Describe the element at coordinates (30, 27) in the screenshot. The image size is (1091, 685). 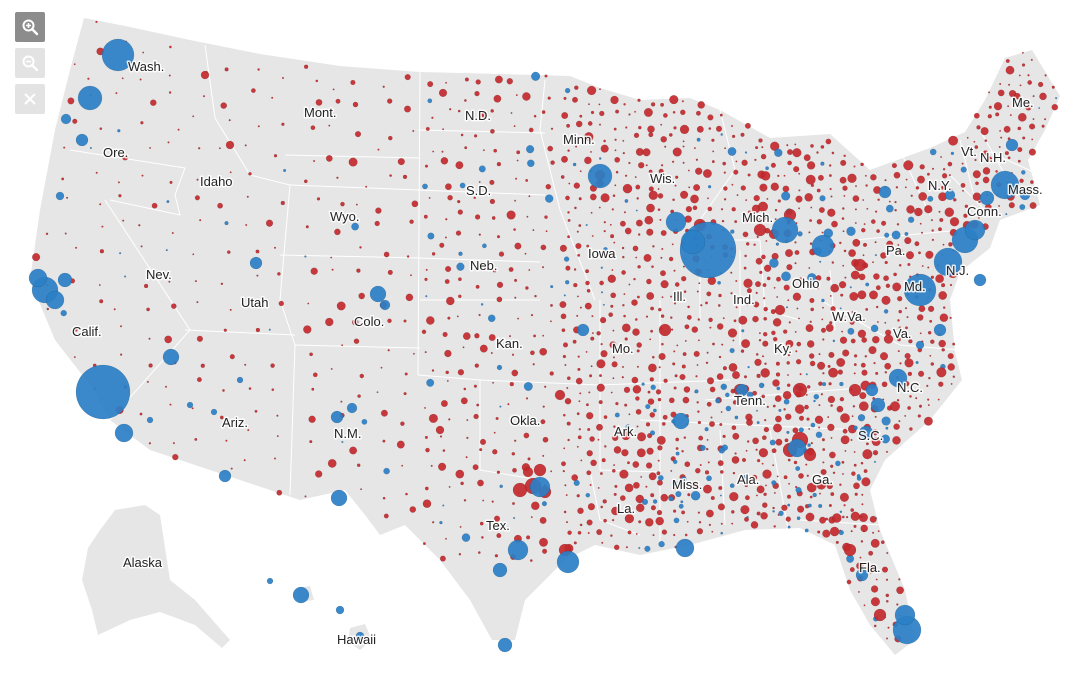
I see `zoom-in-button` at that location.